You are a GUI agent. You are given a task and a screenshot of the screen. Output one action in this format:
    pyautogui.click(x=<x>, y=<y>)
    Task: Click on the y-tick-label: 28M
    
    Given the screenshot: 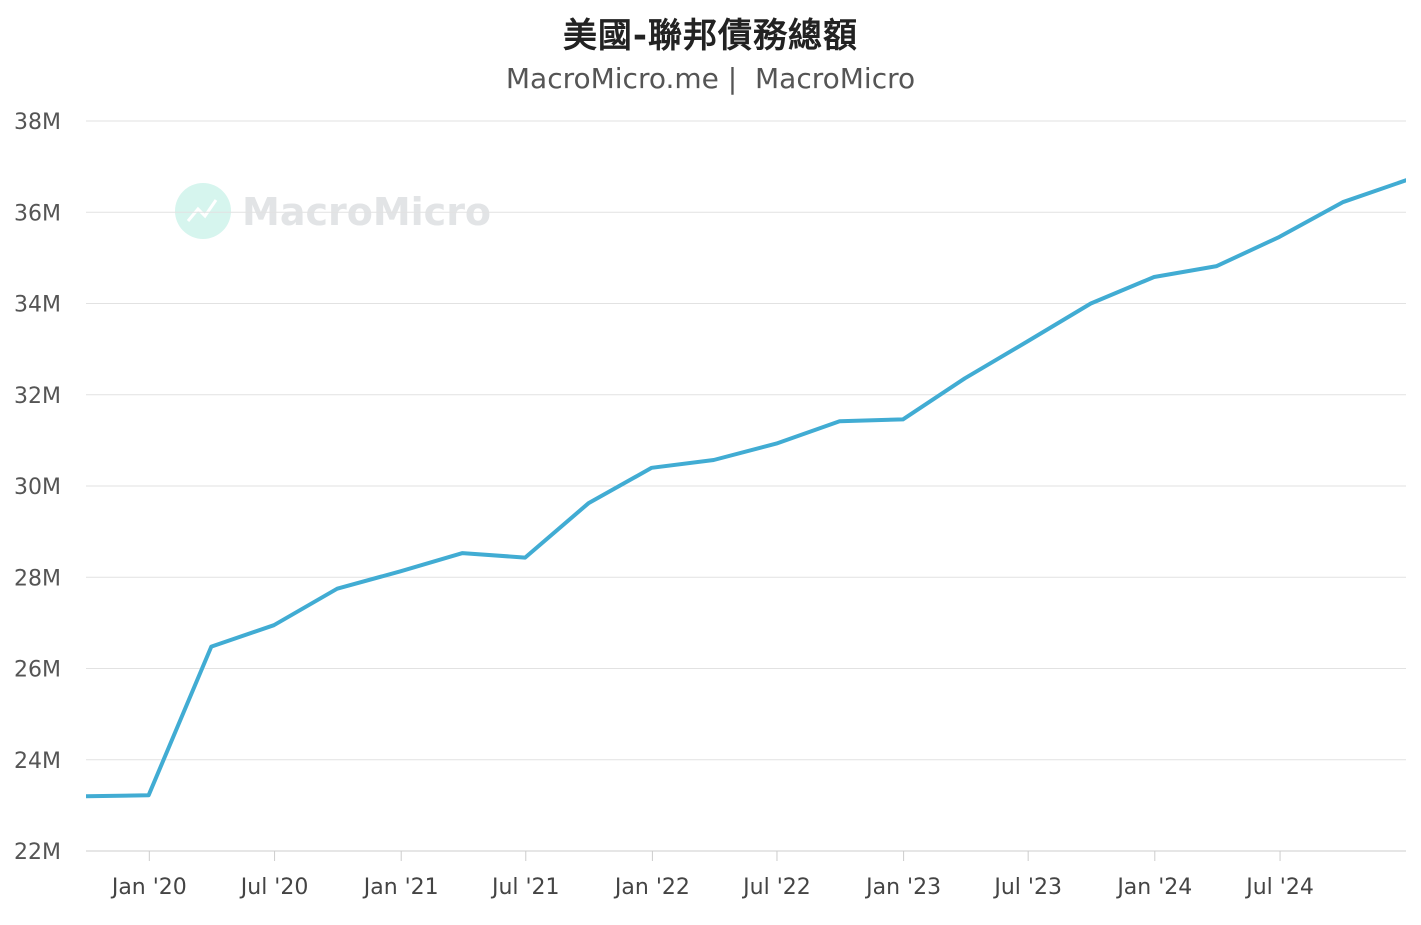 What is the action you would take?
    pyautogui.click(x=37, y=578)
    